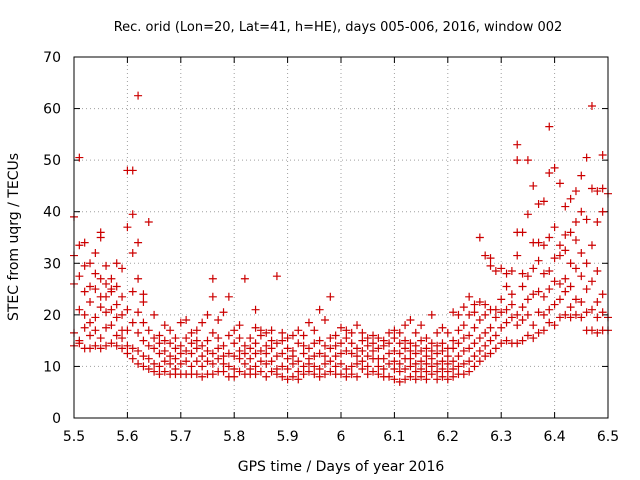 The image size is (640, 480). I want to click on x-tick-label: 6.1, so click(394, 437).